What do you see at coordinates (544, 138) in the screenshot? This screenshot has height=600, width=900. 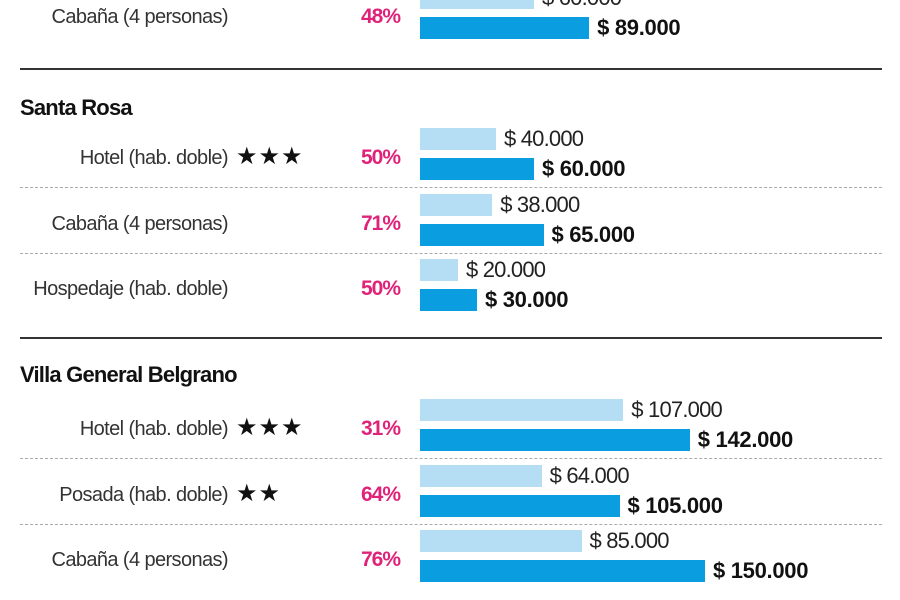 I see `value-before: $ 40.000` at bounding box center [544, 138].